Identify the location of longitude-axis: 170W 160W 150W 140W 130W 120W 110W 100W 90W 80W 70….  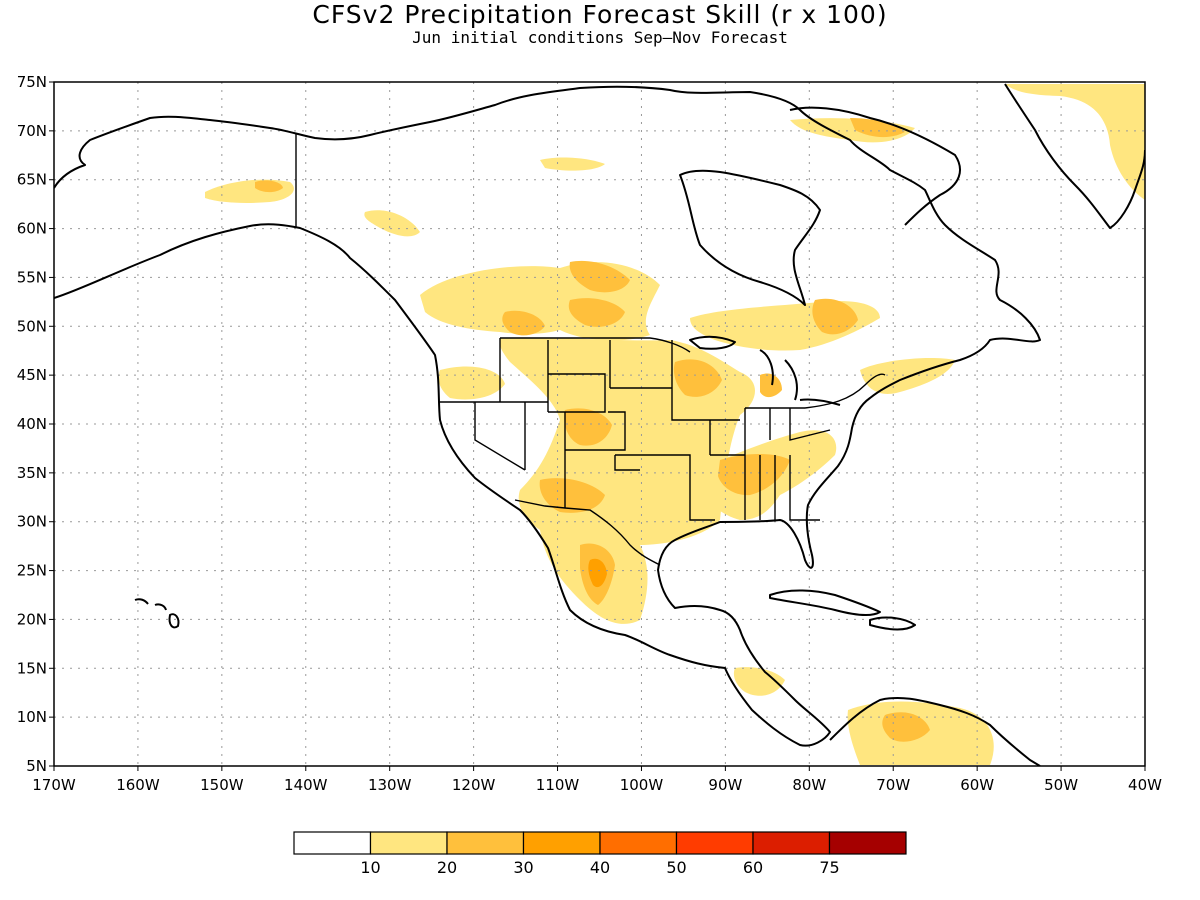
(597, 780).